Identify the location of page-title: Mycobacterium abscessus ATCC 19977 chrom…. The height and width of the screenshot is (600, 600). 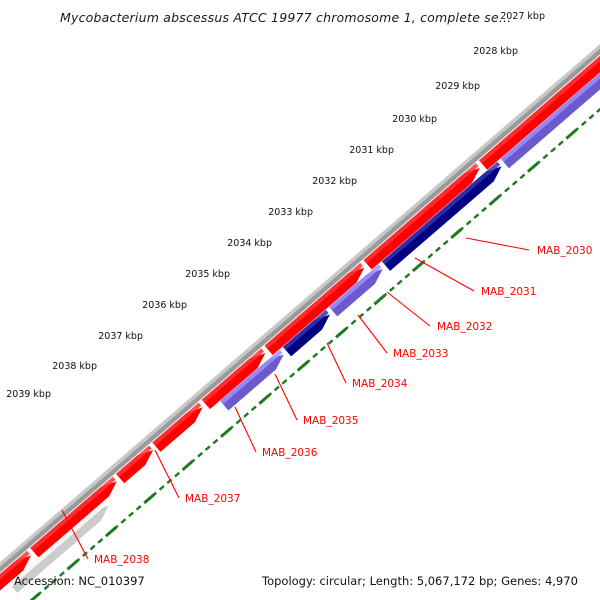
(285, 17).